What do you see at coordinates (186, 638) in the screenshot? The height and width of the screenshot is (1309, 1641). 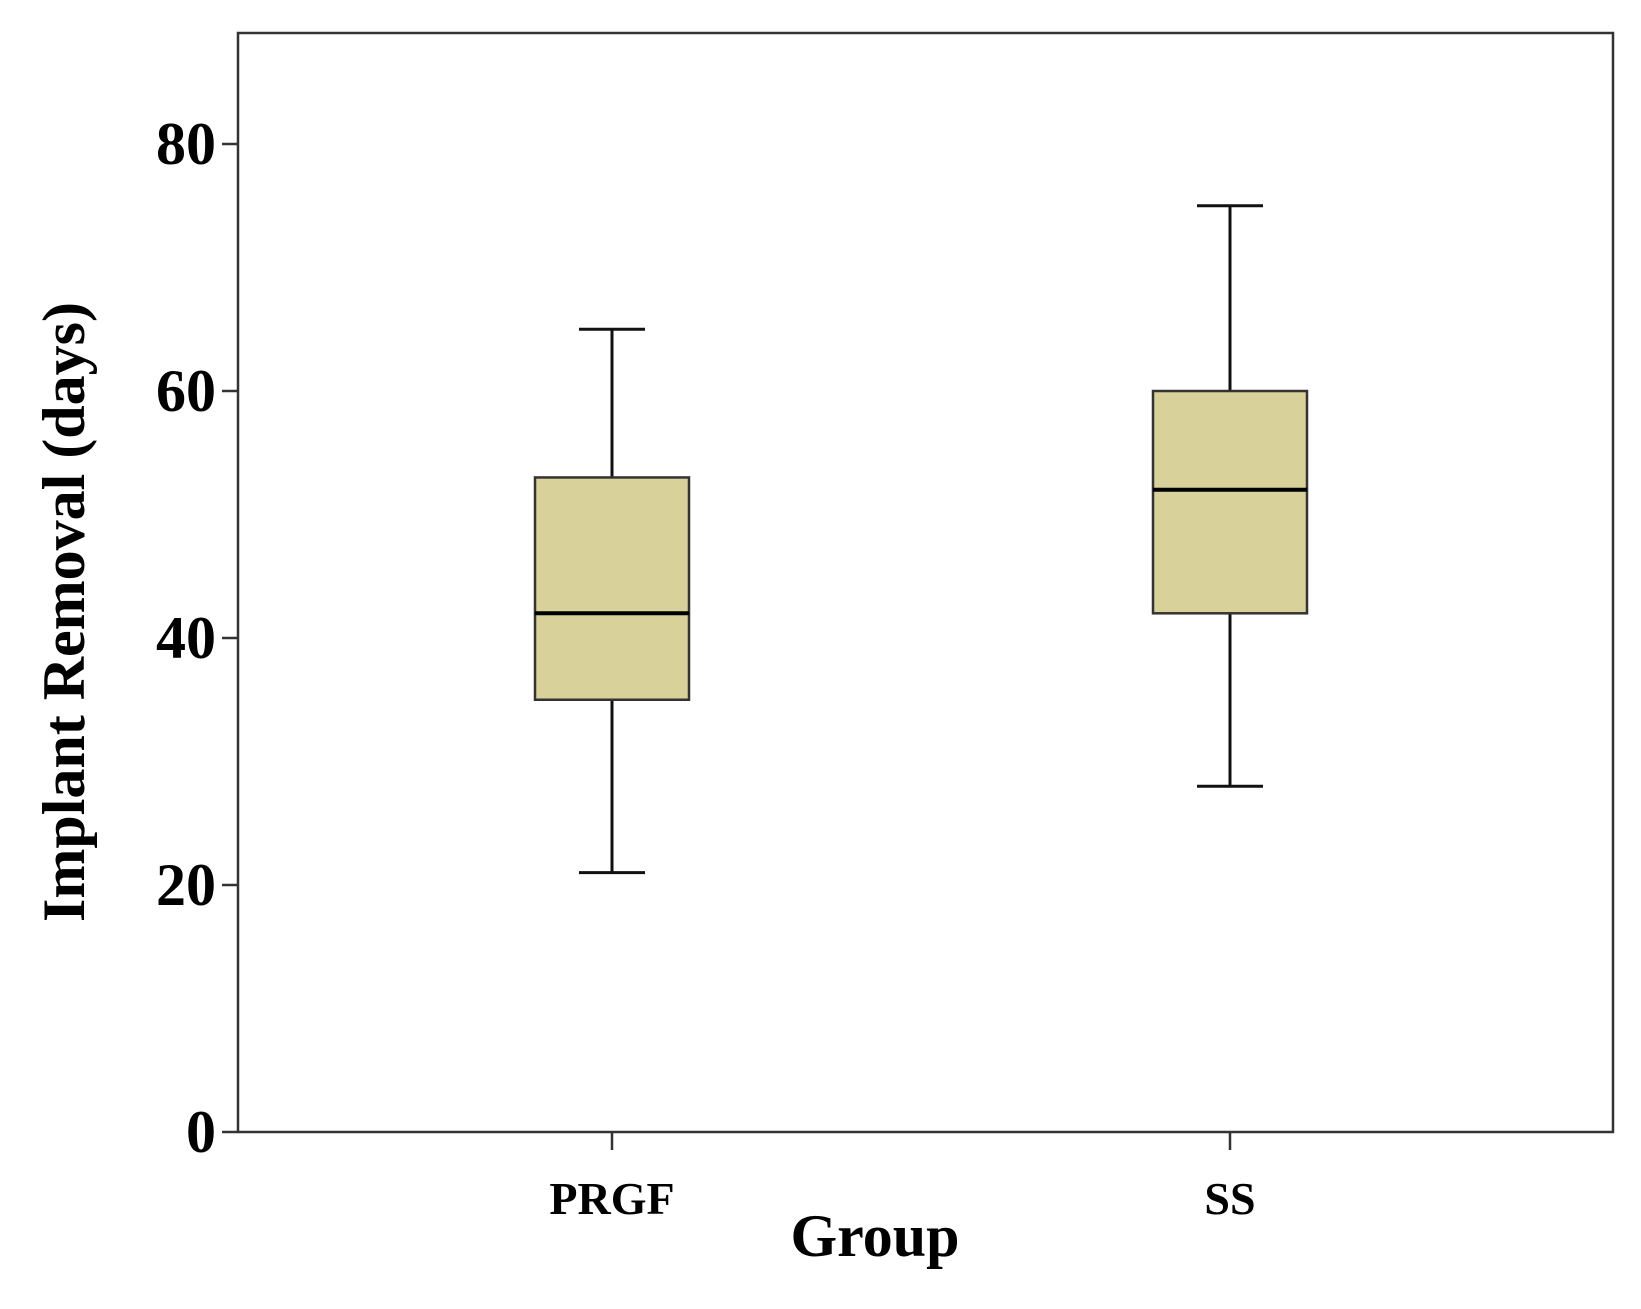 I see `y-tick-label: 40` at bounding box center [186, 638].